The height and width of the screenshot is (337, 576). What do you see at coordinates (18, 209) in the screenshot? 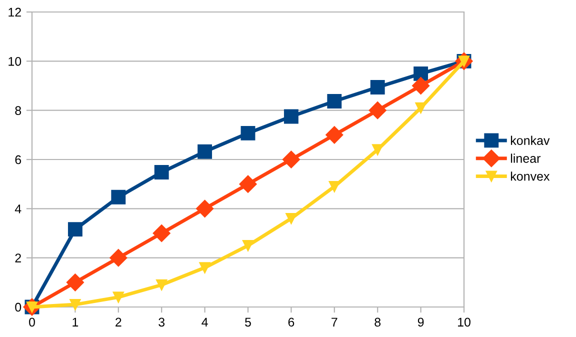
I see `y-tick-label: 4` at bounding box center [18, 209].